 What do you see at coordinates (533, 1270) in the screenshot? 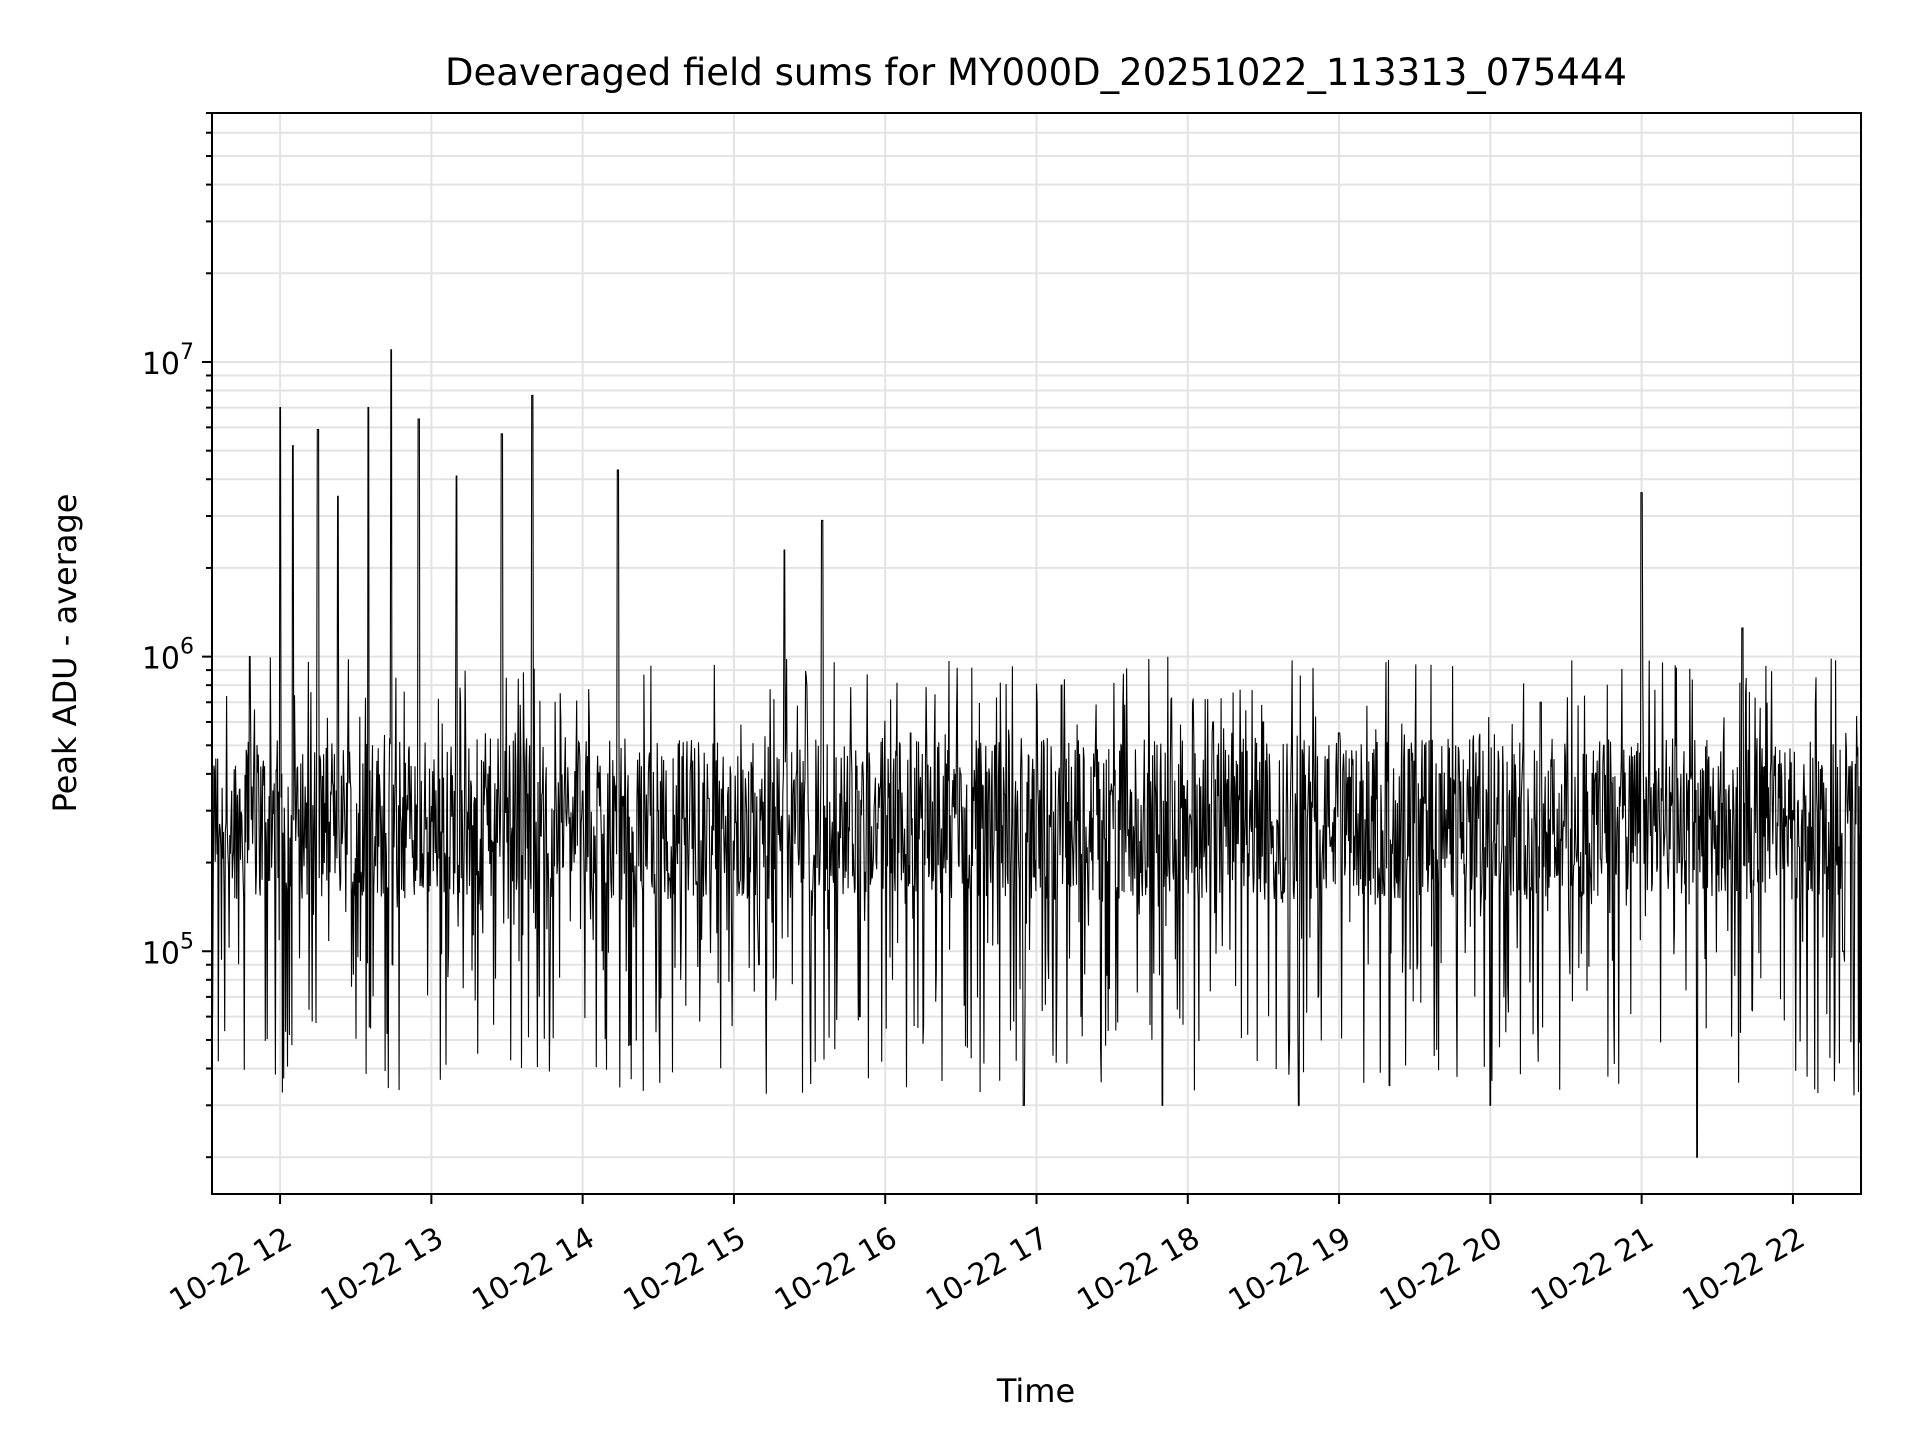
I see `x-tick-label: 10-22 14` at bounding box center [533, 1270].